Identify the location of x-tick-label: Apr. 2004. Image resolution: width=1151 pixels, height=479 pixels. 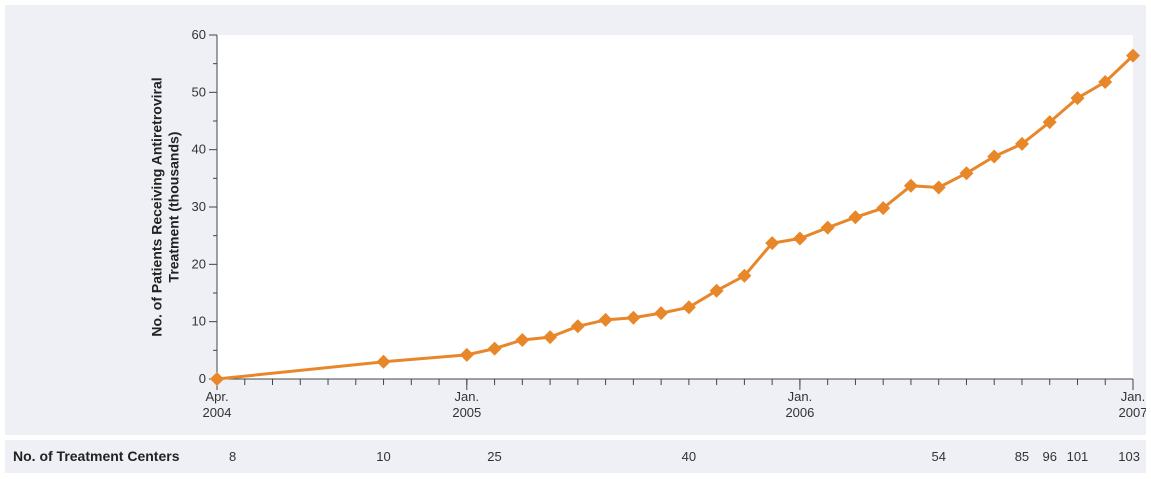
(217, 404).